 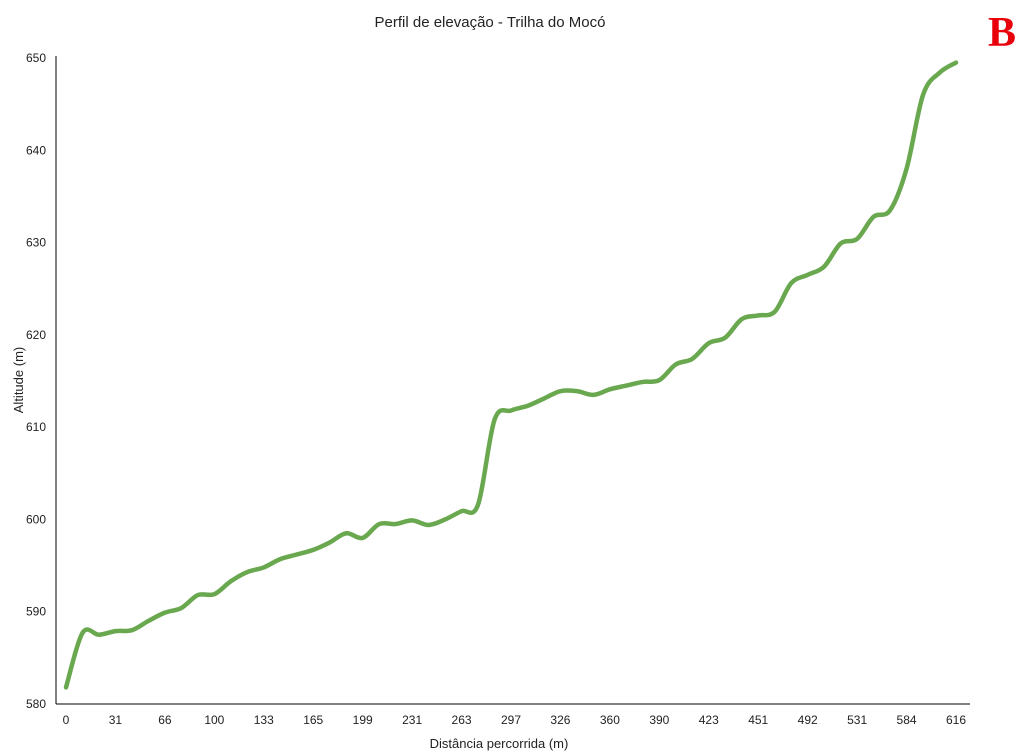 What do you see at coordinates (36, 335) in the screenshot?
I see `y-tick-label: 620` at bounding box center [36, 335].